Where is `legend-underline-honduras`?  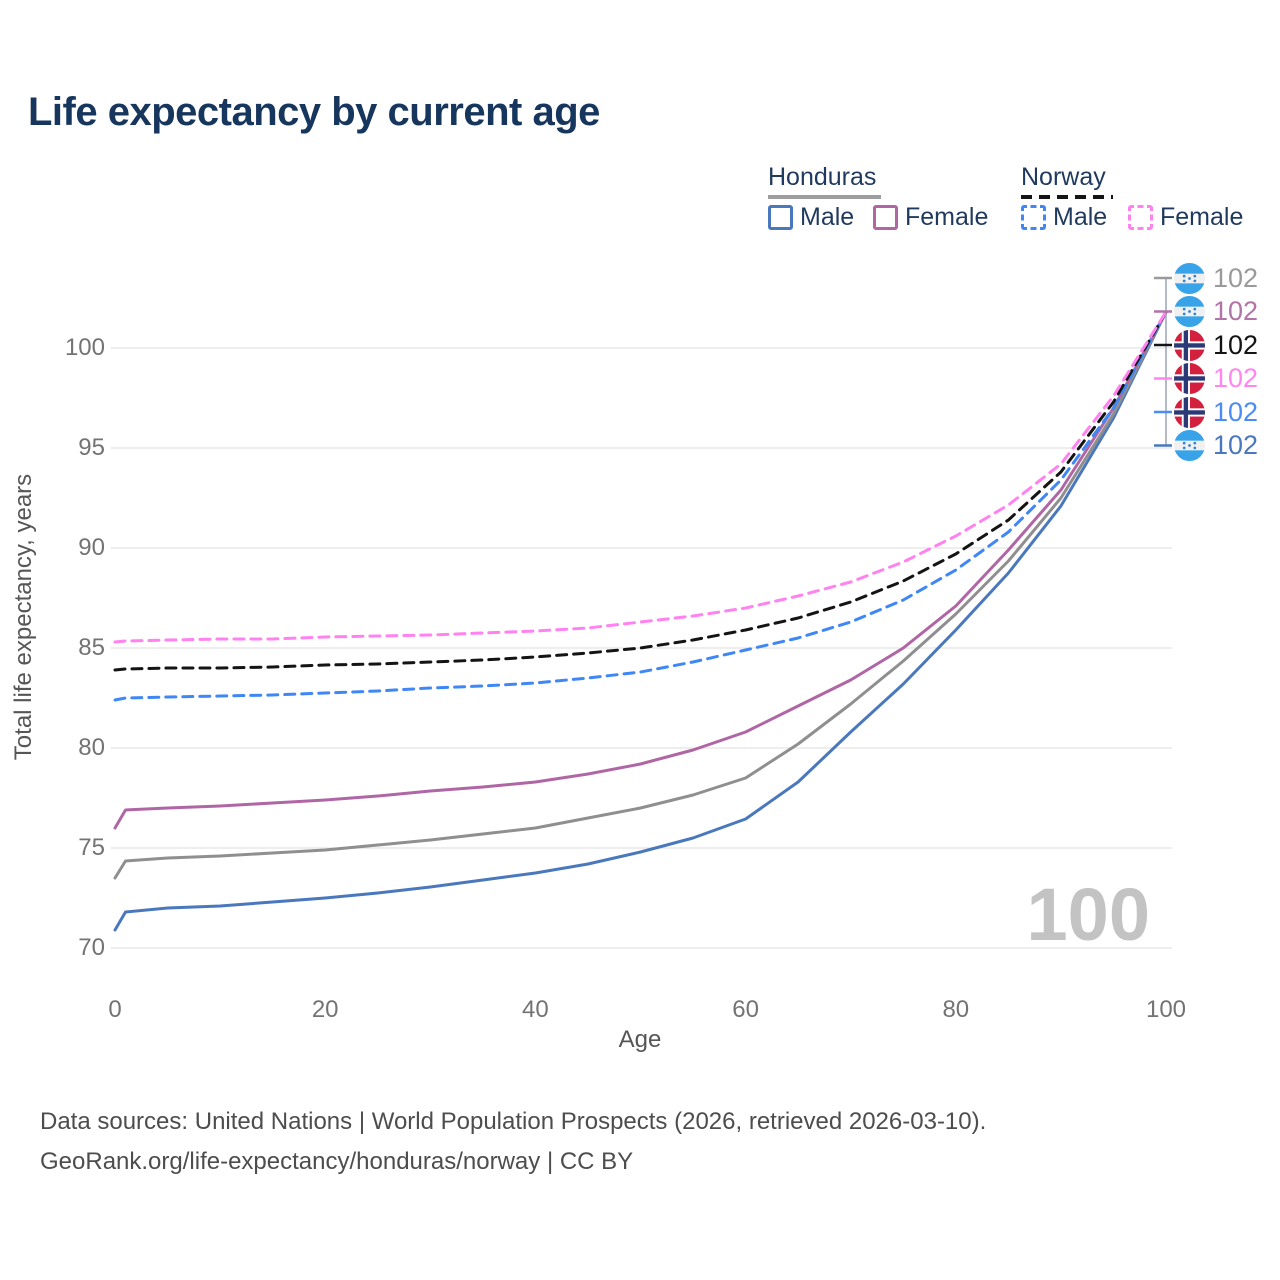 legend-underline-honduras is located at coordinates (824, 197).